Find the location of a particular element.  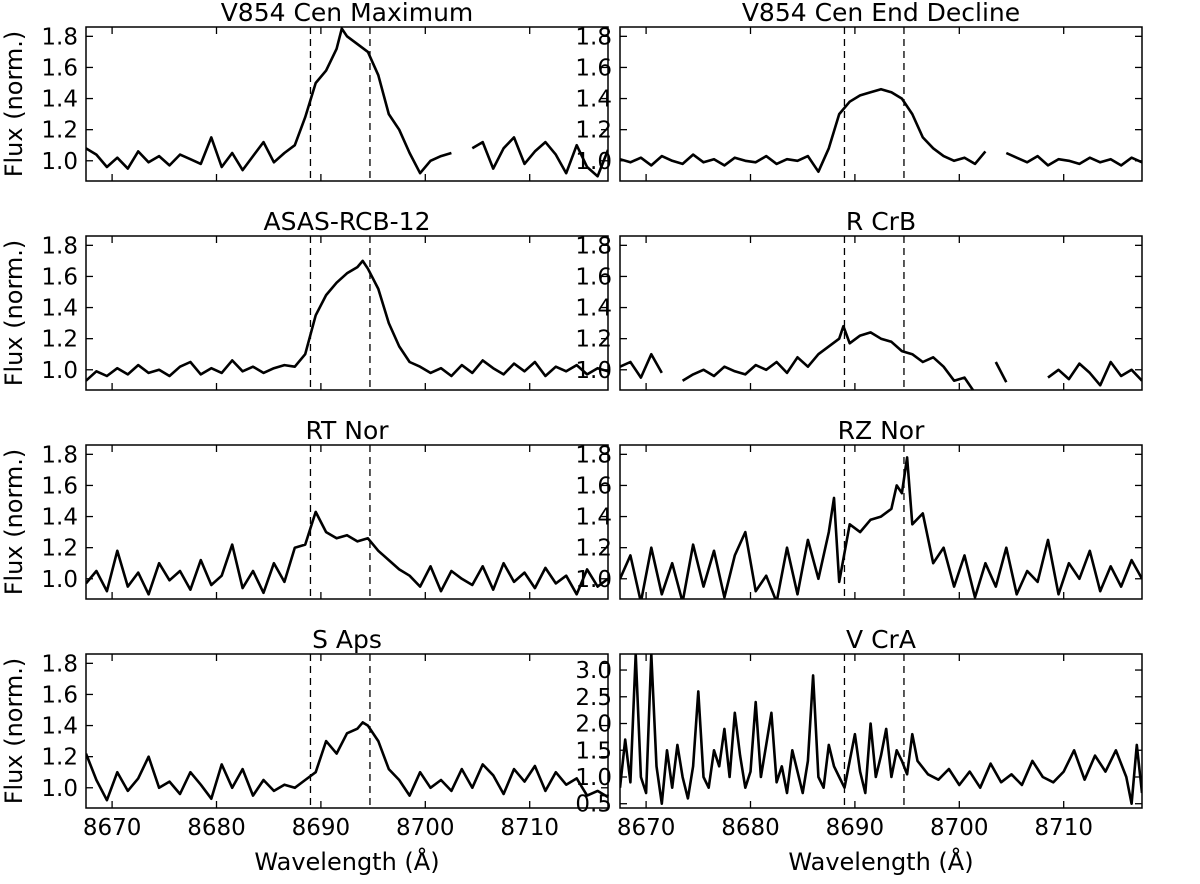

panel-4: RT Nor 1.0 1.2 1.4 1.6 1.8 Flux (norm.) is located at coordinates (304, 508).